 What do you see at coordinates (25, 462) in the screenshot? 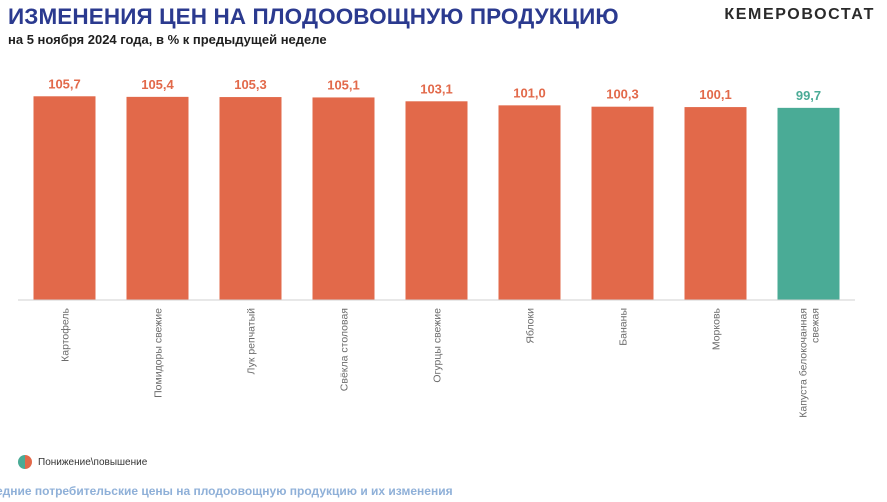
I see `legend-split-circle-icon` at bounding box center [25, 462].